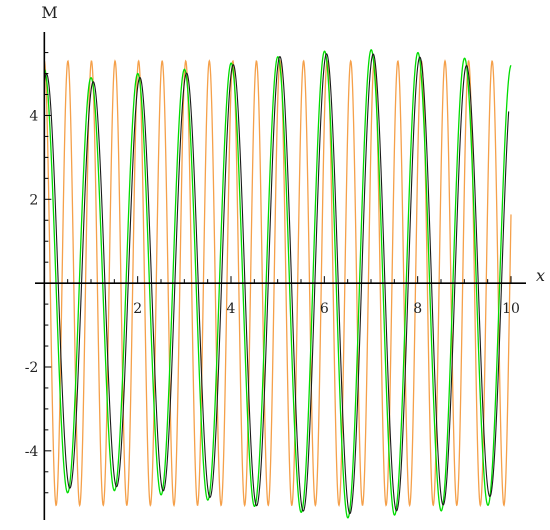  Describe the element at coordinates (49, 12) in the screenshot. I see `y-axis-label: M` at that location.